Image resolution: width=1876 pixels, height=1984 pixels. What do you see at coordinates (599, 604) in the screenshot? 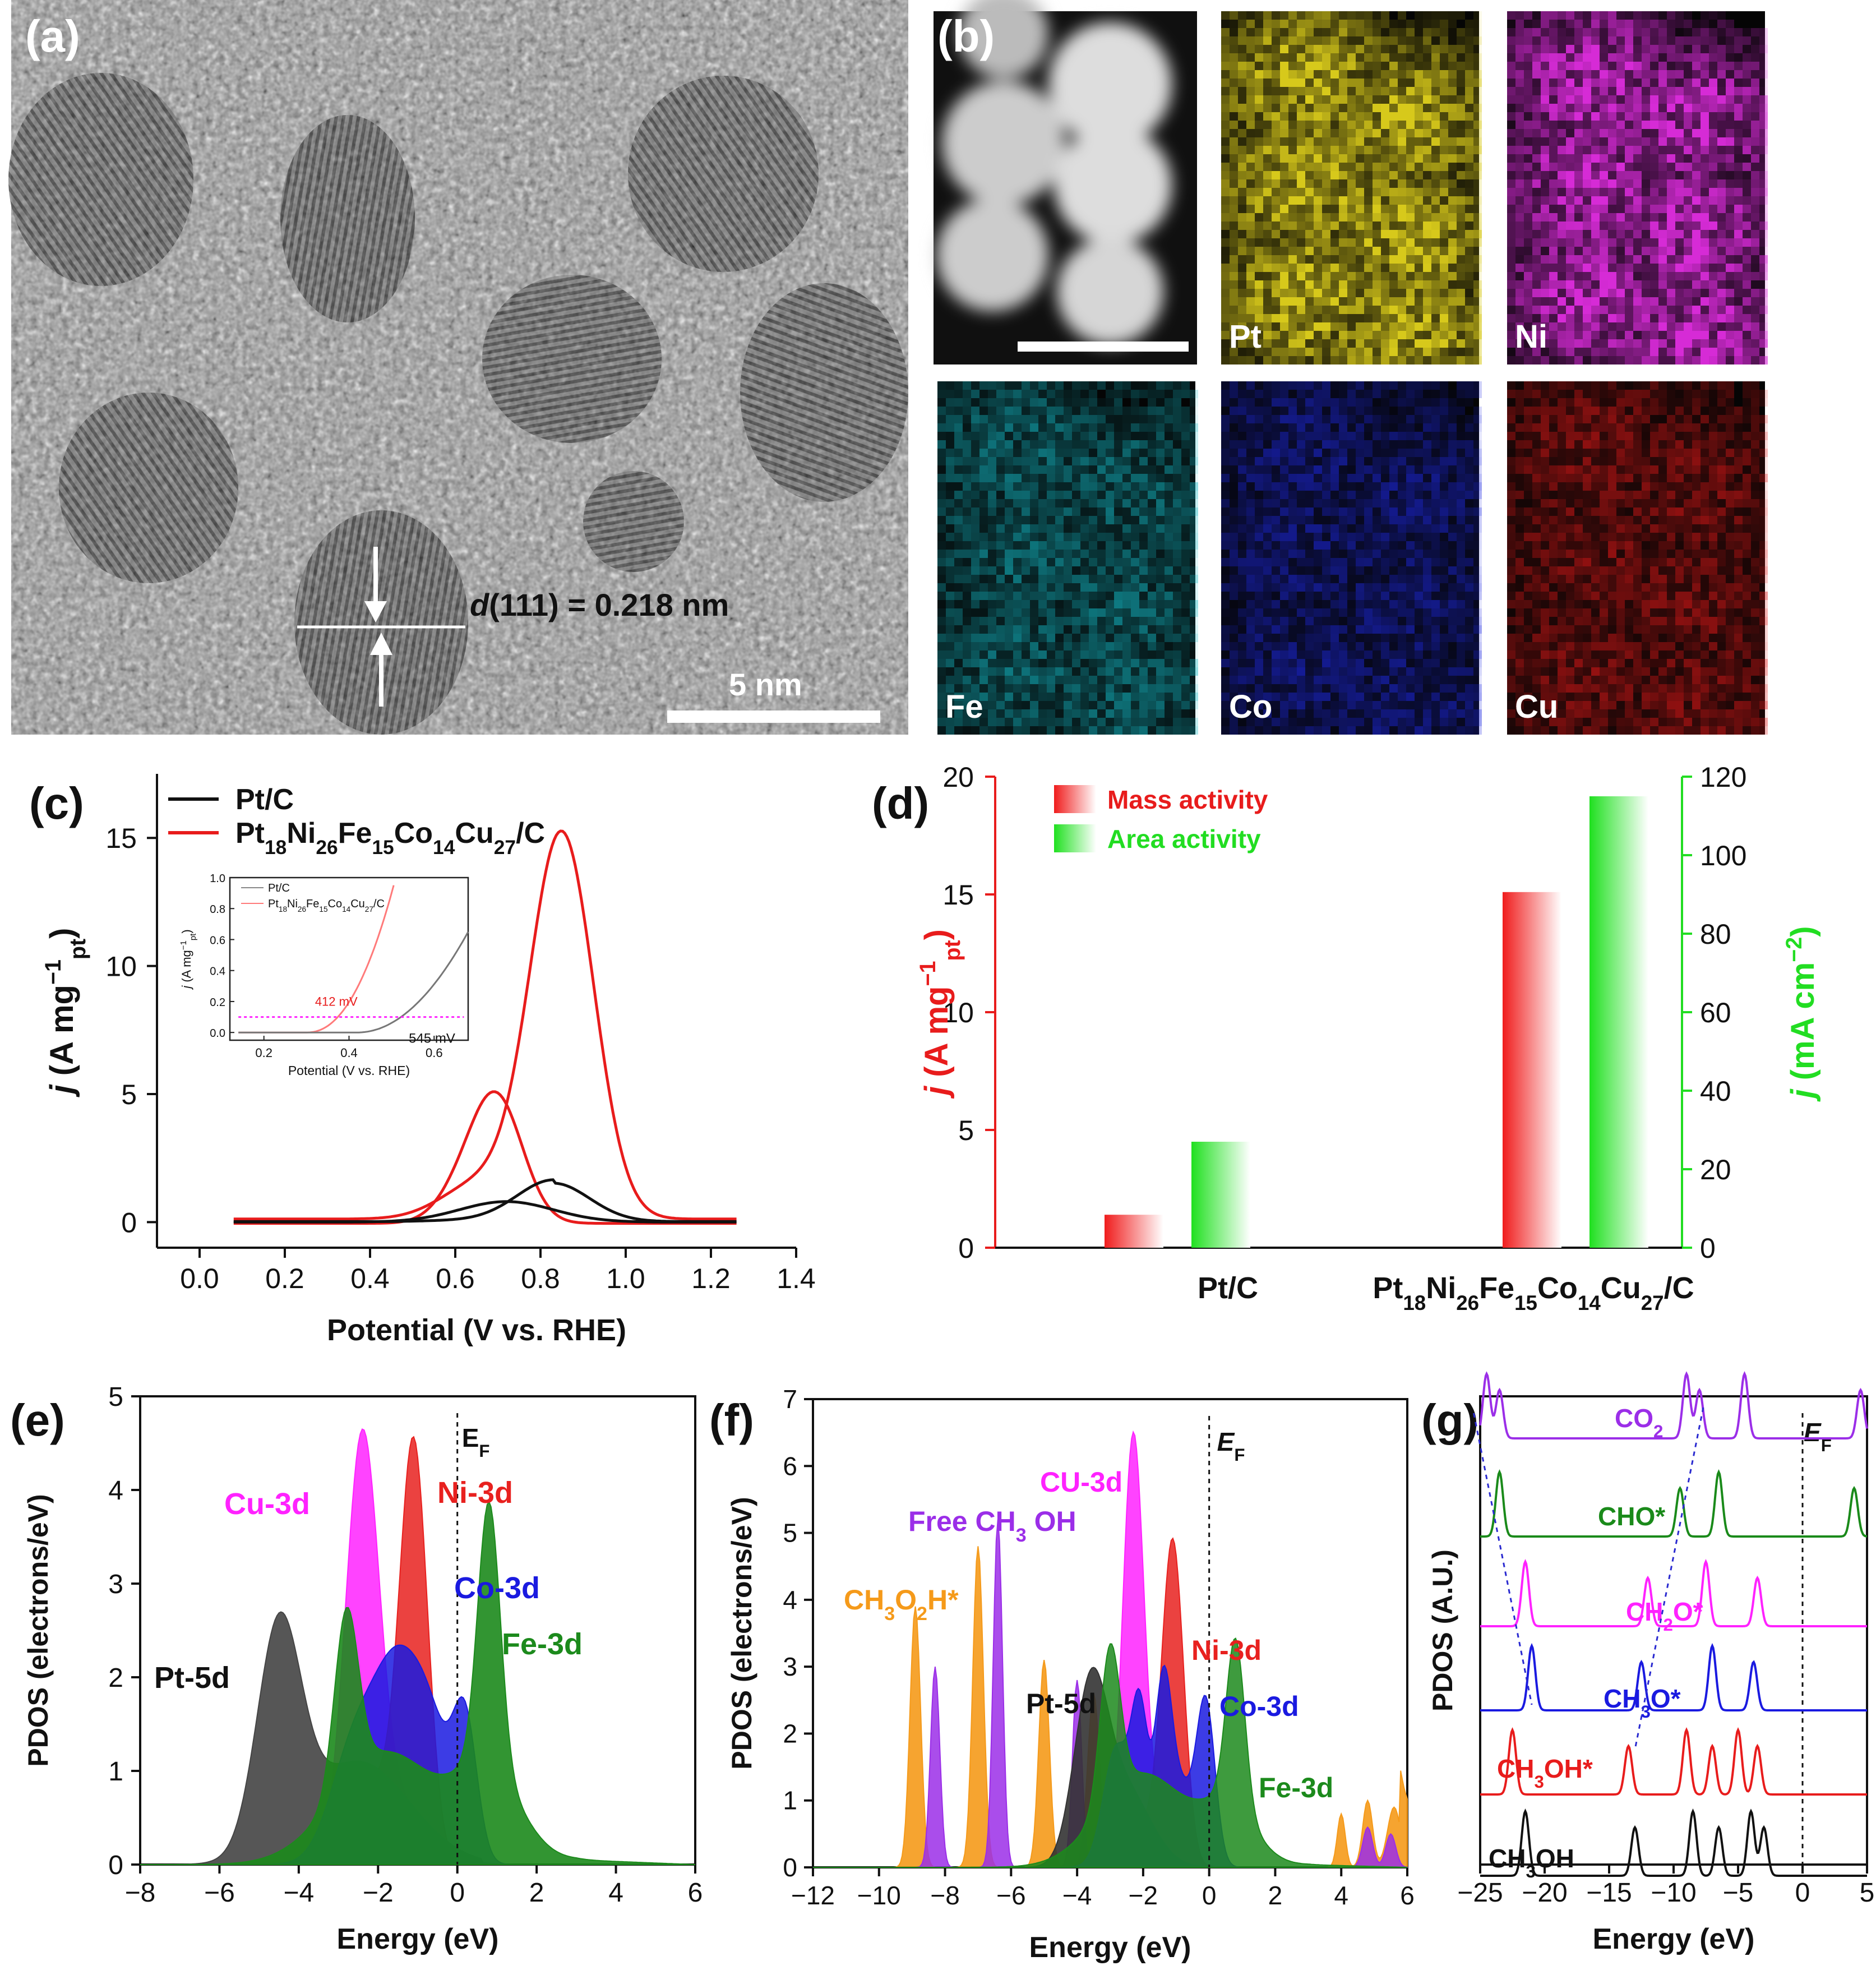
I see `lattice-spacing-label: d(111) = 0.218 nm` at bounding box center [599, 604].